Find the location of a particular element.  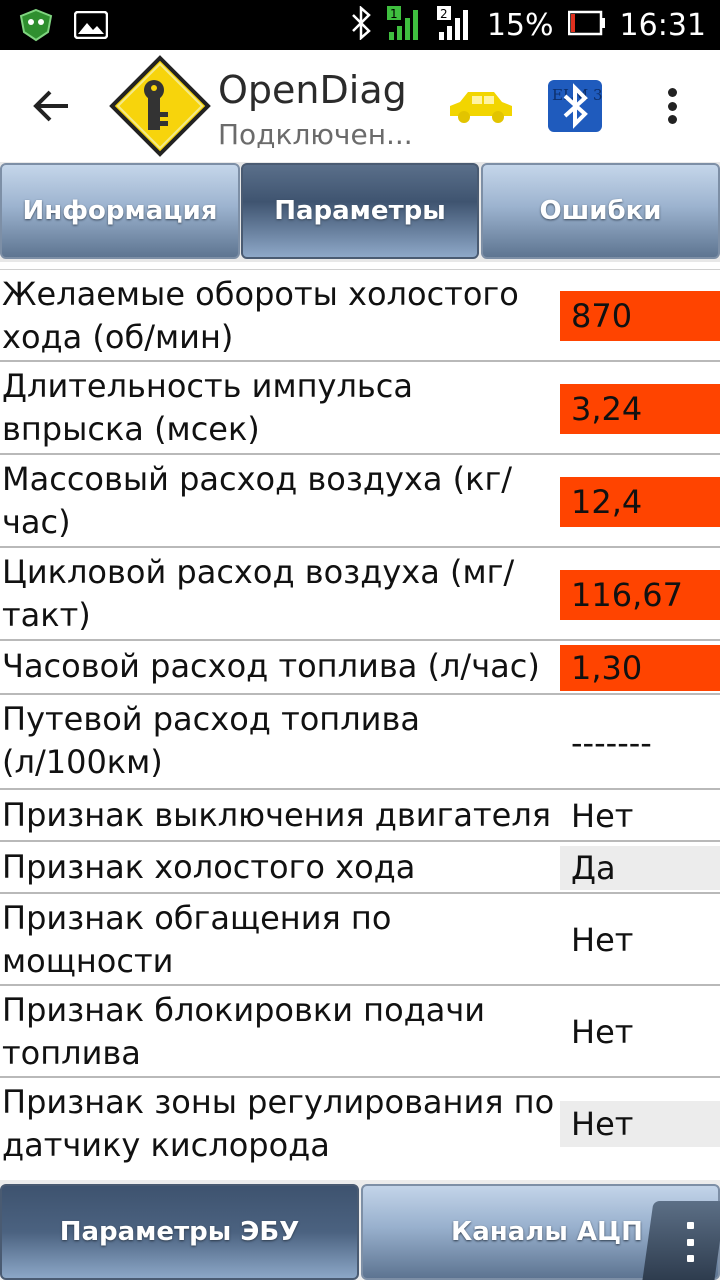

parameter-value: 116,67 is located at coordinates (640, 595).